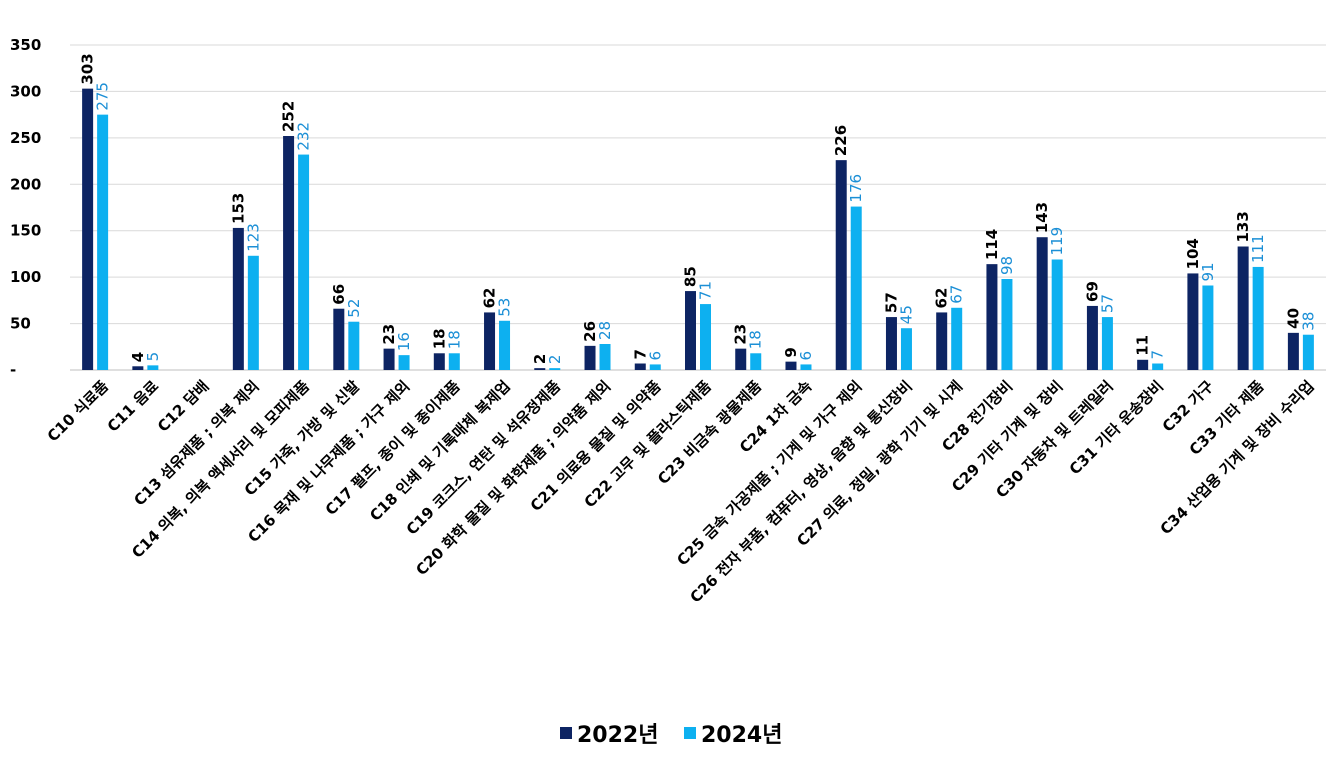 Image resolution: width=1339 pixels, height=757 pixels. I want to click on y-tick-label: 300, so click(25, 91).